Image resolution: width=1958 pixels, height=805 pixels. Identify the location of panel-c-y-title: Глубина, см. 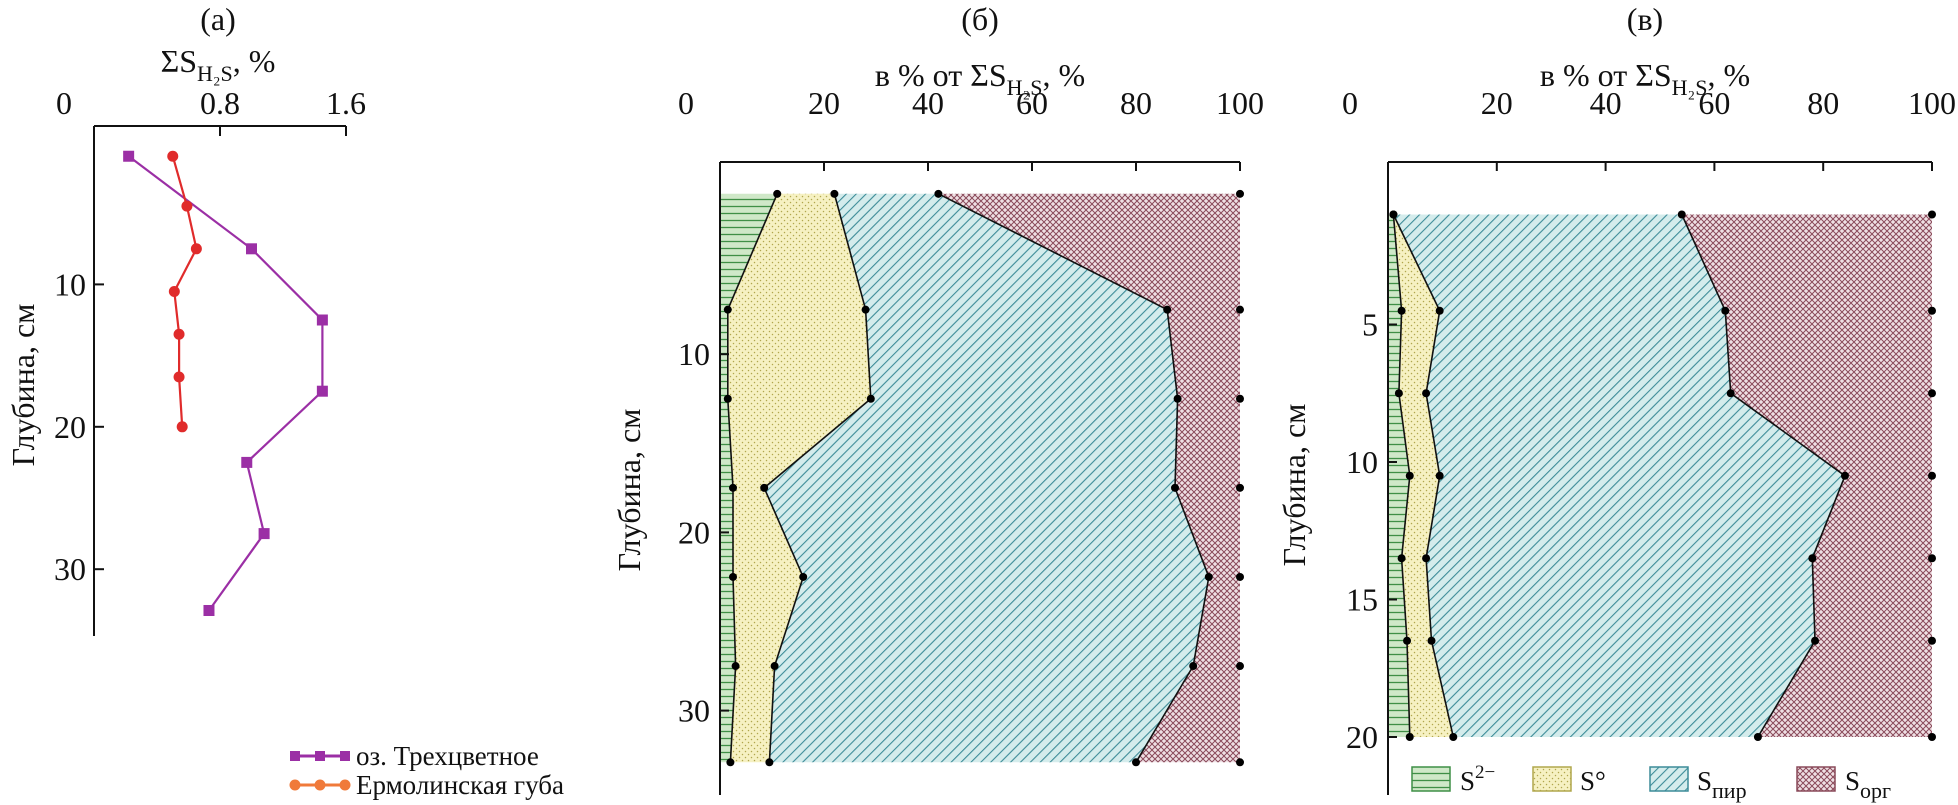
(1294, 485).